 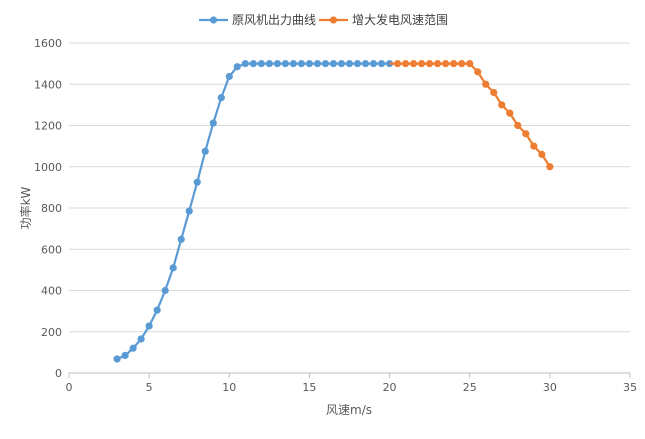 I want to click on x-tick-label-25: 25, so click(x=470, y=387).